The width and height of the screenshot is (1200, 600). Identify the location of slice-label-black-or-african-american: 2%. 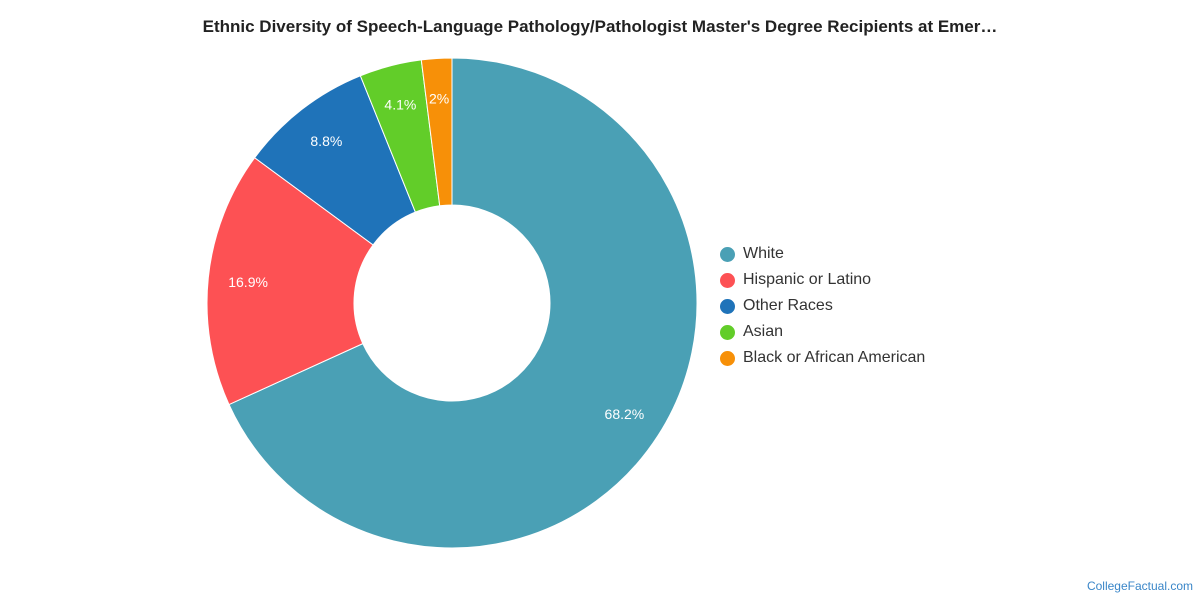
(439, 98).